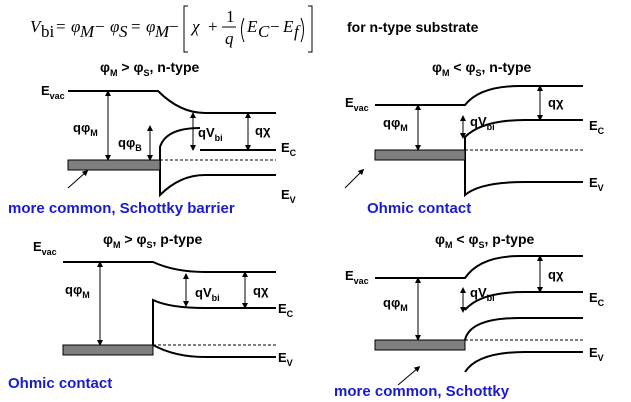 This screenshot has height=402, width=631. I want to click on br-qchi-label: qχ, so click(556, 274).